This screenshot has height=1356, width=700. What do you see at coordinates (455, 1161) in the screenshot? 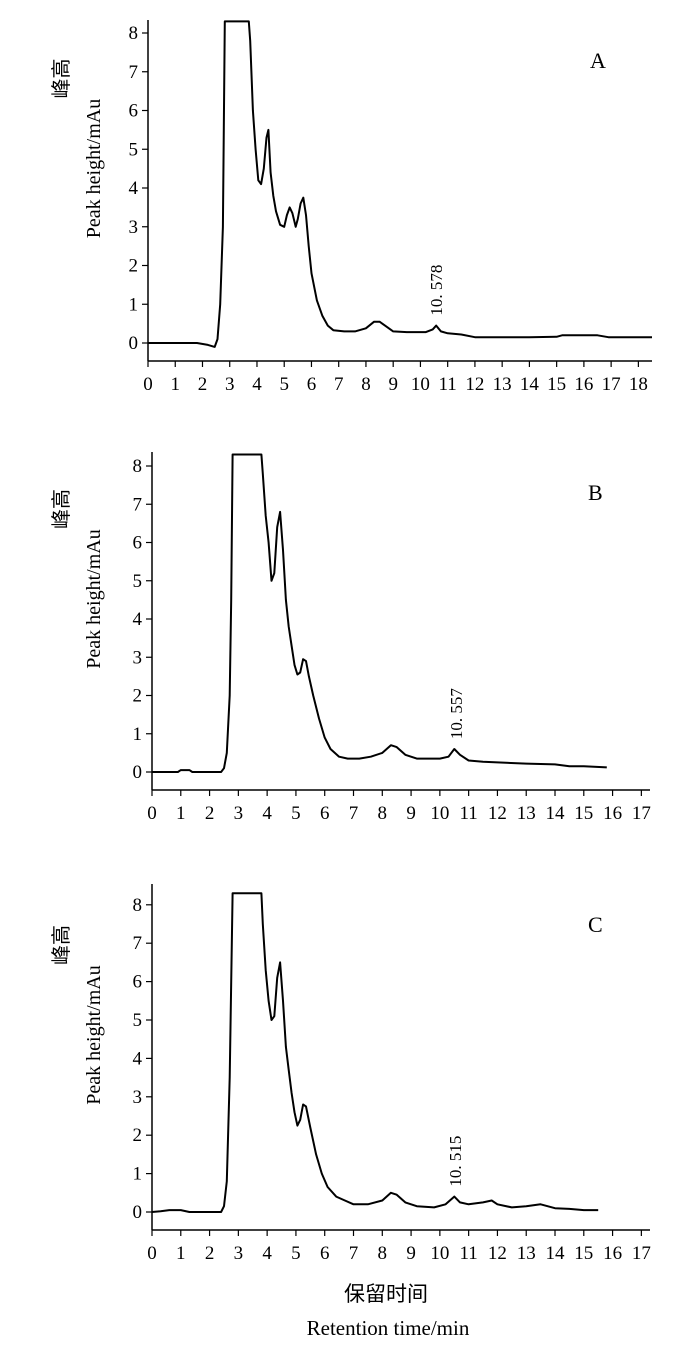
I see `peak-annotation: 10. 515` at bounding box center [455, 1161].